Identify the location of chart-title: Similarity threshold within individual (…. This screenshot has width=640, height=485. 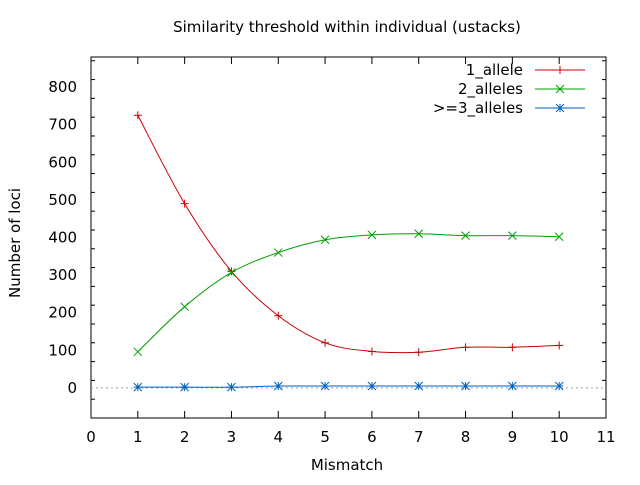
(347, 27).